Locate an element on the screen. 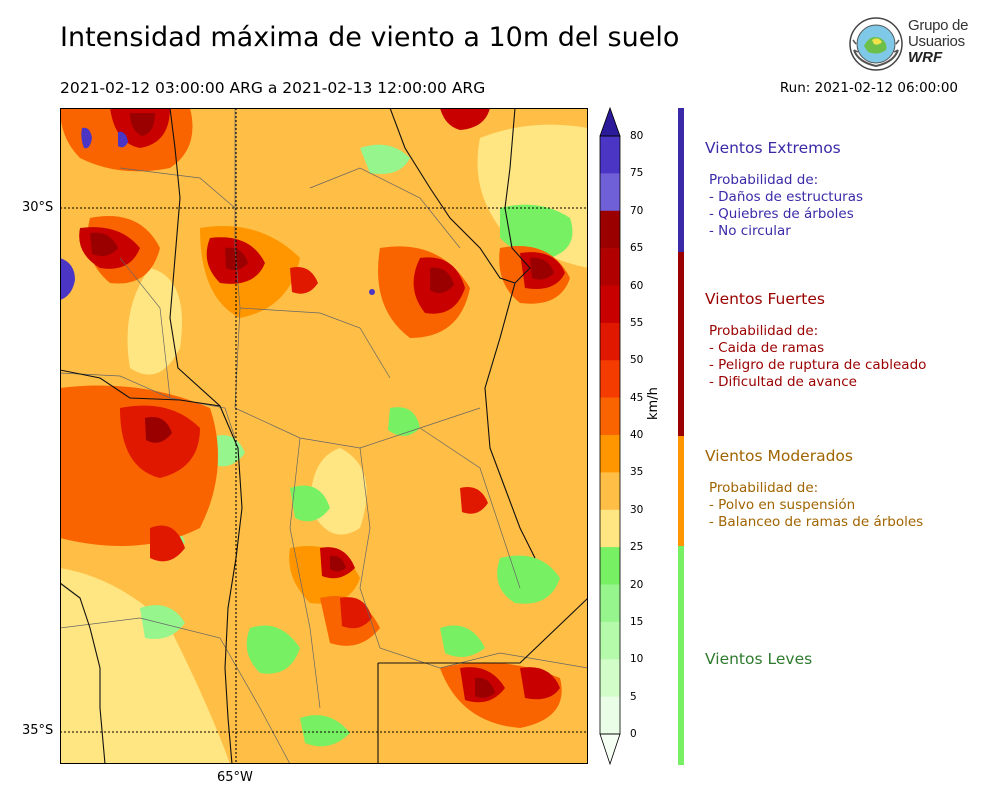 The width and height of the screenshot is (1000, 800). logo-seal-icon is located at coordinates (876, 44).